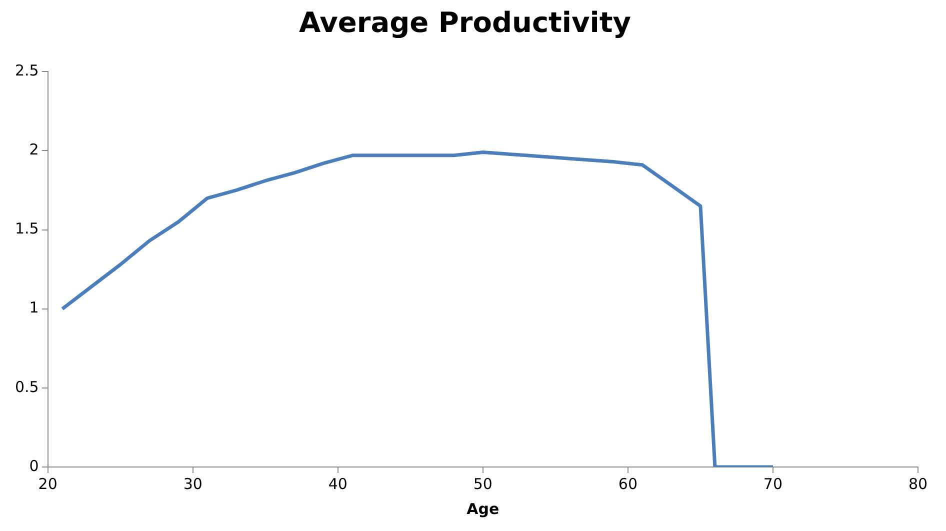  Describe the element at coordinates (26, 229) in the screenshot. I see `y-tick-label: 1.5` at that location.